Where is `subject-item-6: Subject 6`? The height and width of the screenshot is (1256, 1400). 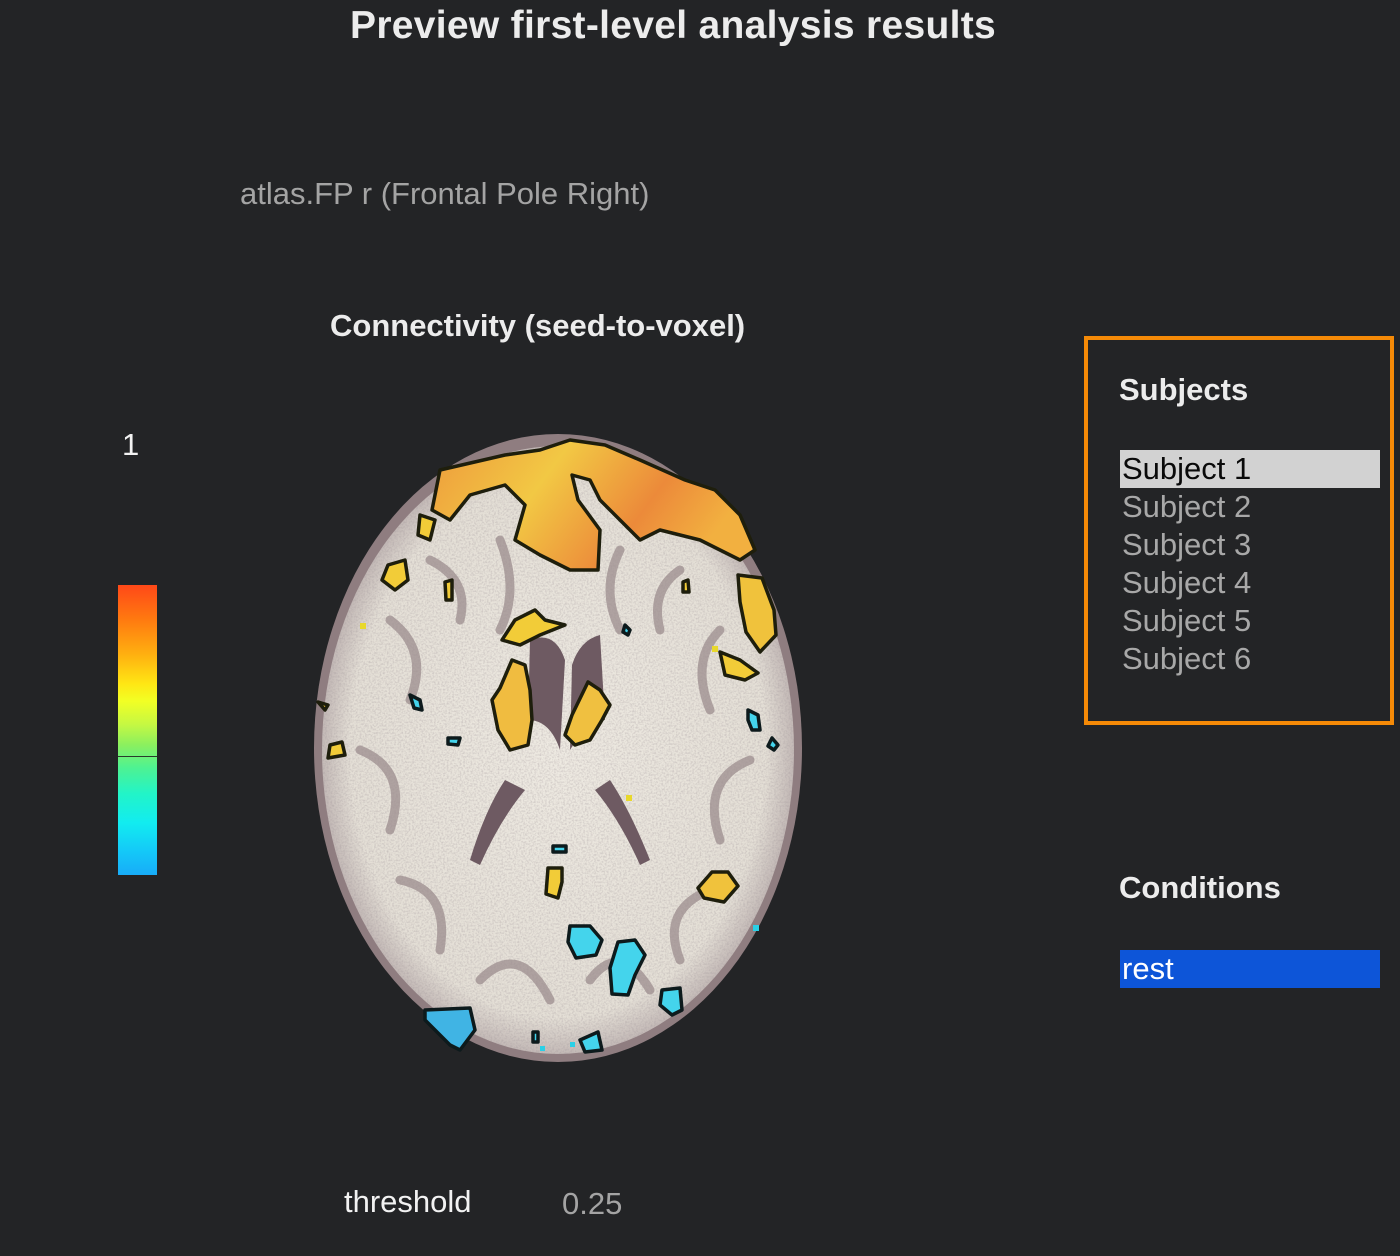
subject-item-6: Subject 6 is located at coordinates (1187, 658).